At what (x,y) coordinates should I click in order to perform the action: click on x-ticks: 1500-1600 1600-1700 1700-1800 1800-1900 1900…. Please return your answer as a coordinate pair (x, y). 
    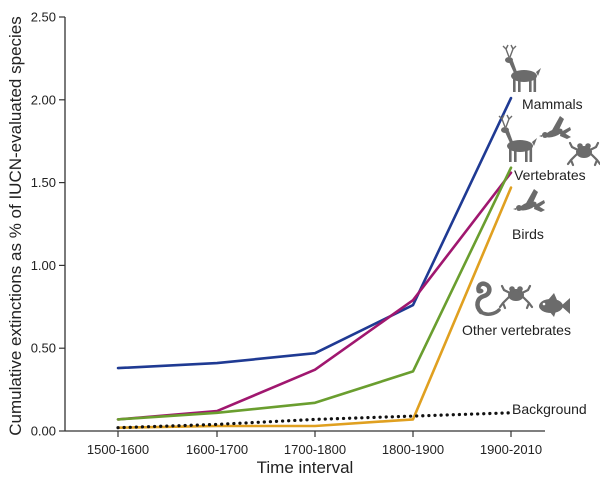
    Looking at the image, I should click on (314, 444).